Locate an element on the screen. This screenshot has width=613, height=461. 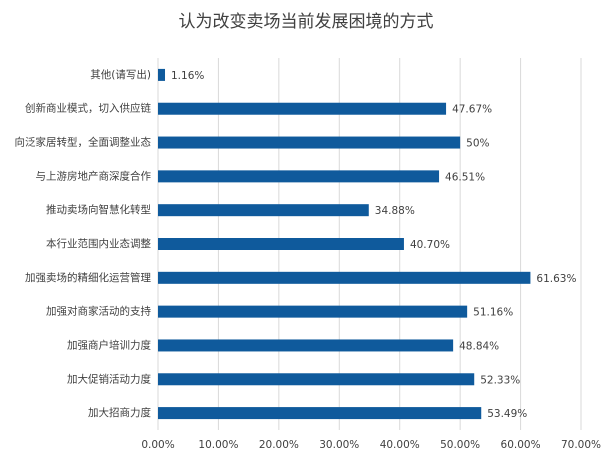
x-tick-label: 60.00% is located at coordinates (521, 445).